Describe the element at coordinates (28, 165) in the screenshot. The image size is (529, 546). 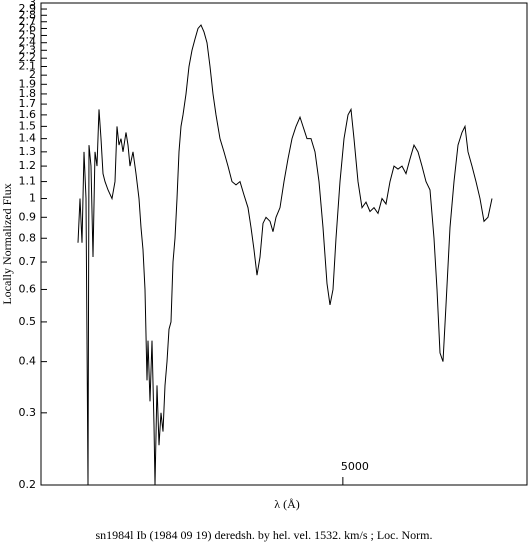
I see `y-tick-label: 1.2` at that location.